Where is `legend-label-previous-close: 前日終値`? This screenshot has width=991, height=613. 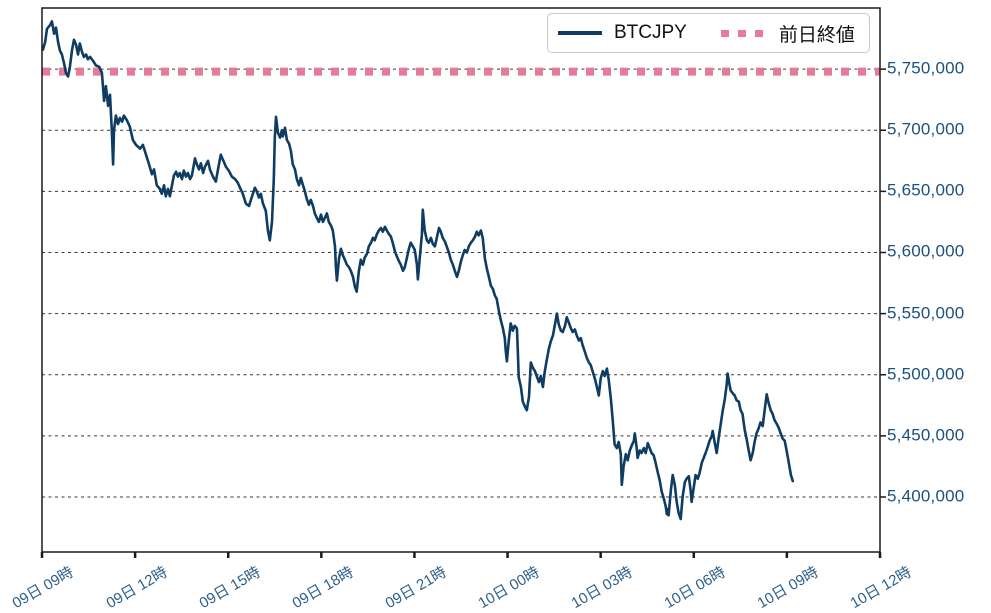
legend-label-previous-close: 前日終値 is located at coordinates (816, 35).